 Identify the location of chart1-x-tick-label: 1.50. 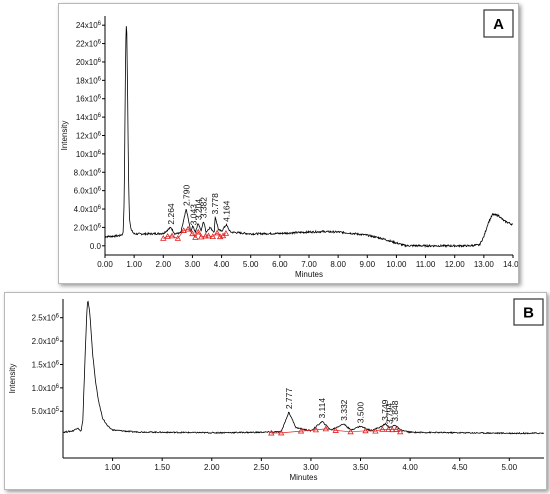
(162, 467).